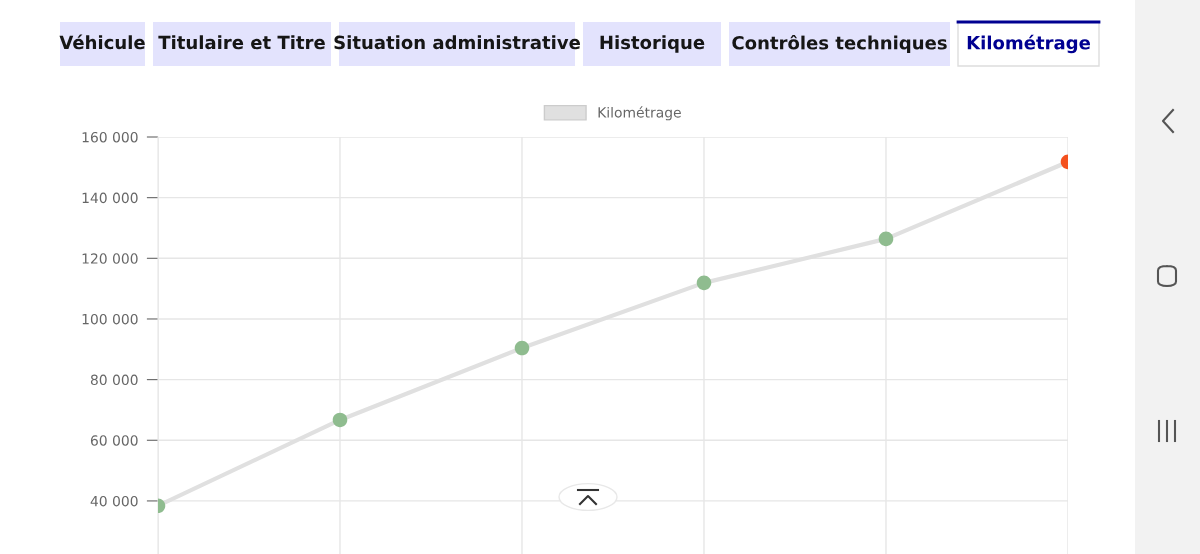 The width and height of the screenshot is (1200, 554). Describe the element at coordinates (110, 137) in the screenshot. I see `y-tick-label: 160 000` at that location.